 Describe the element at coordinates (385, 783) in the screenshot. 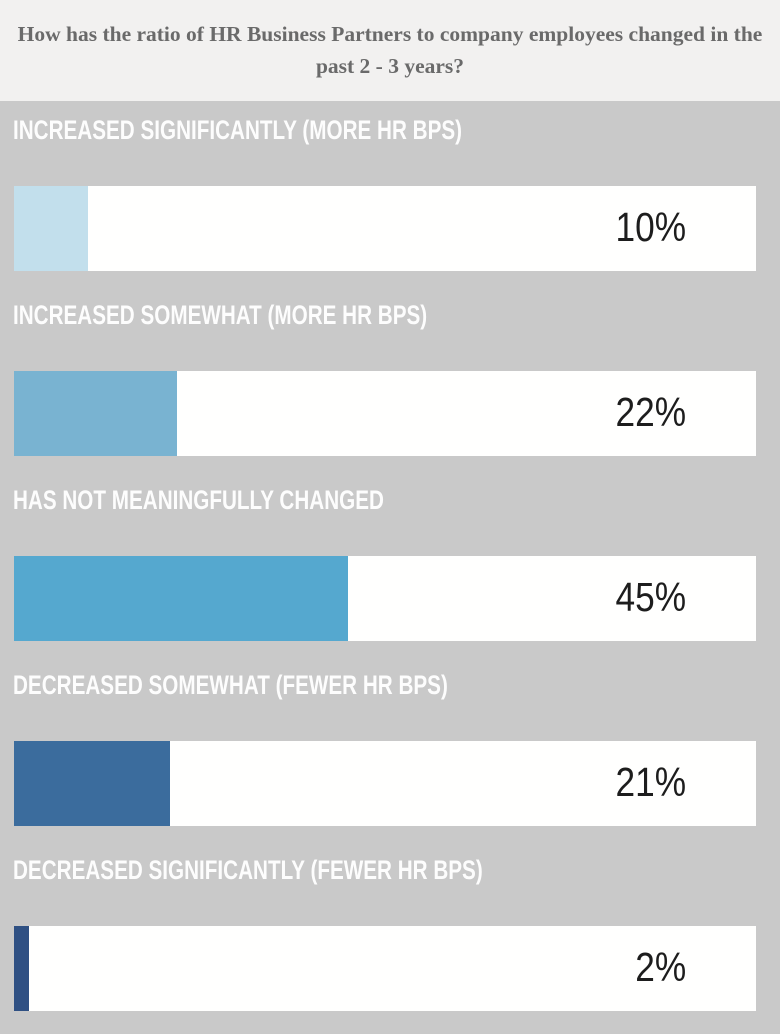

I see `bar-track: 21%` at that location.